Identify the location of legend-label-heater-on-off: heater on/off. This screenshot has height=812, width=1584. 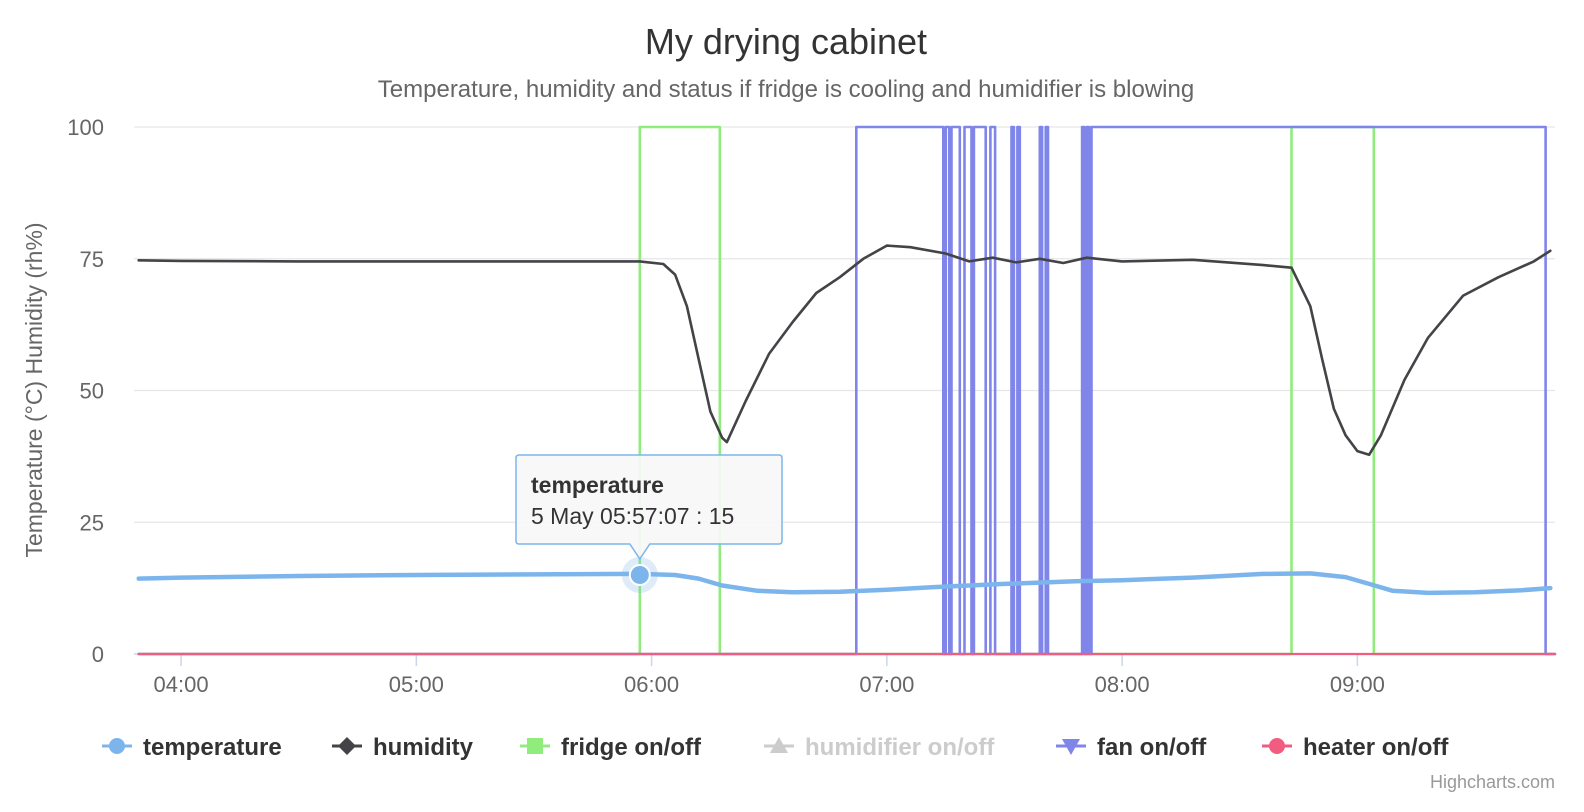
(1376, 747).